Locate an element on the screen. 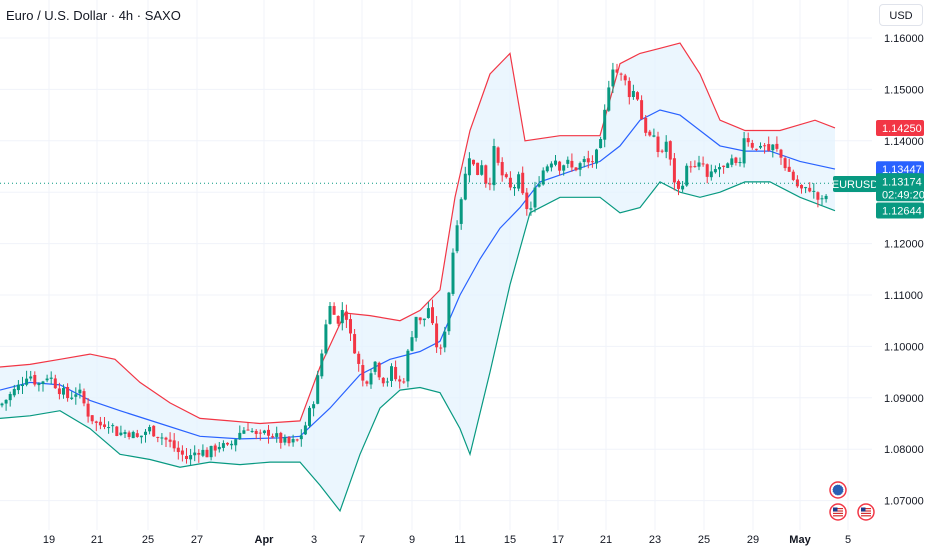 The width and height of the screenshot is (932, 550). flag-canton is located at coordinates (863, 509).